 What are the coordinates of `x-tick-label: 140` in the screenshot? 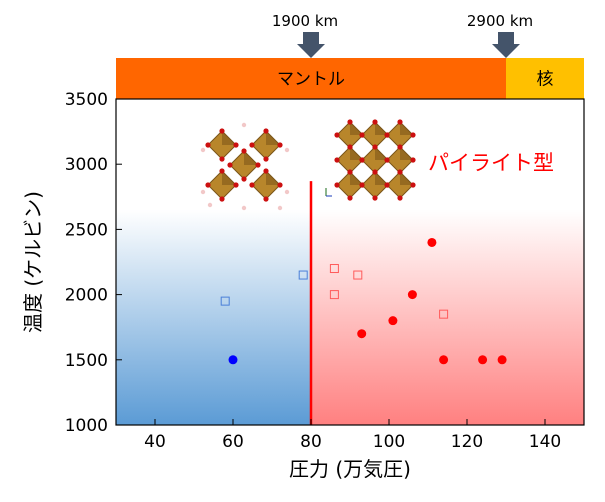 It's located at (545, 442).